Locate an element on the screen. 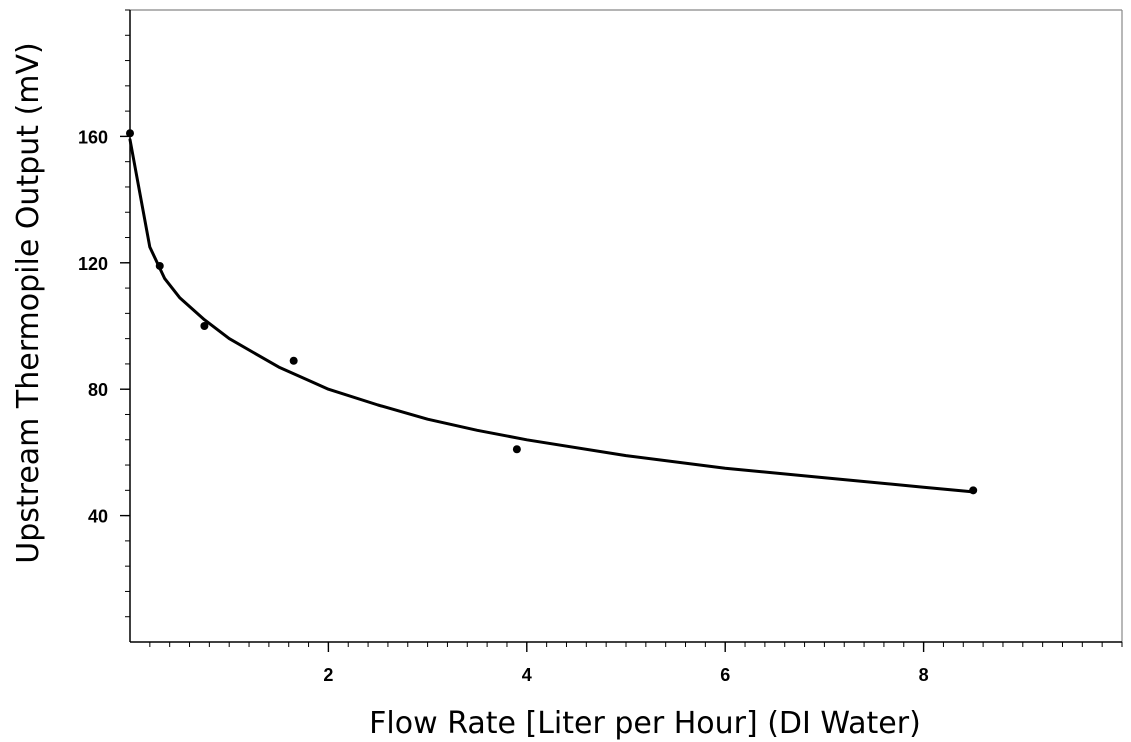  x-tick-label: 2 is located at coordinates (328, 675).